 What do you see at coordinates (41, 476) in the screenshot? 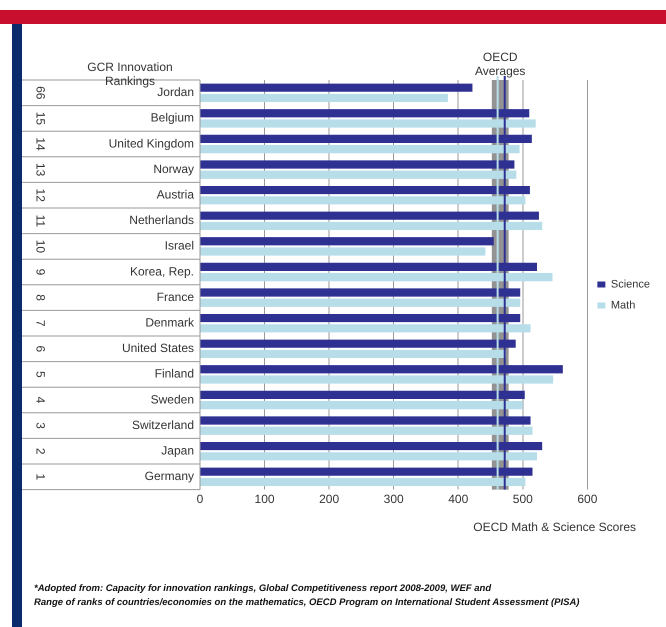
I see `text: 1` at bounding box center [41, 476].